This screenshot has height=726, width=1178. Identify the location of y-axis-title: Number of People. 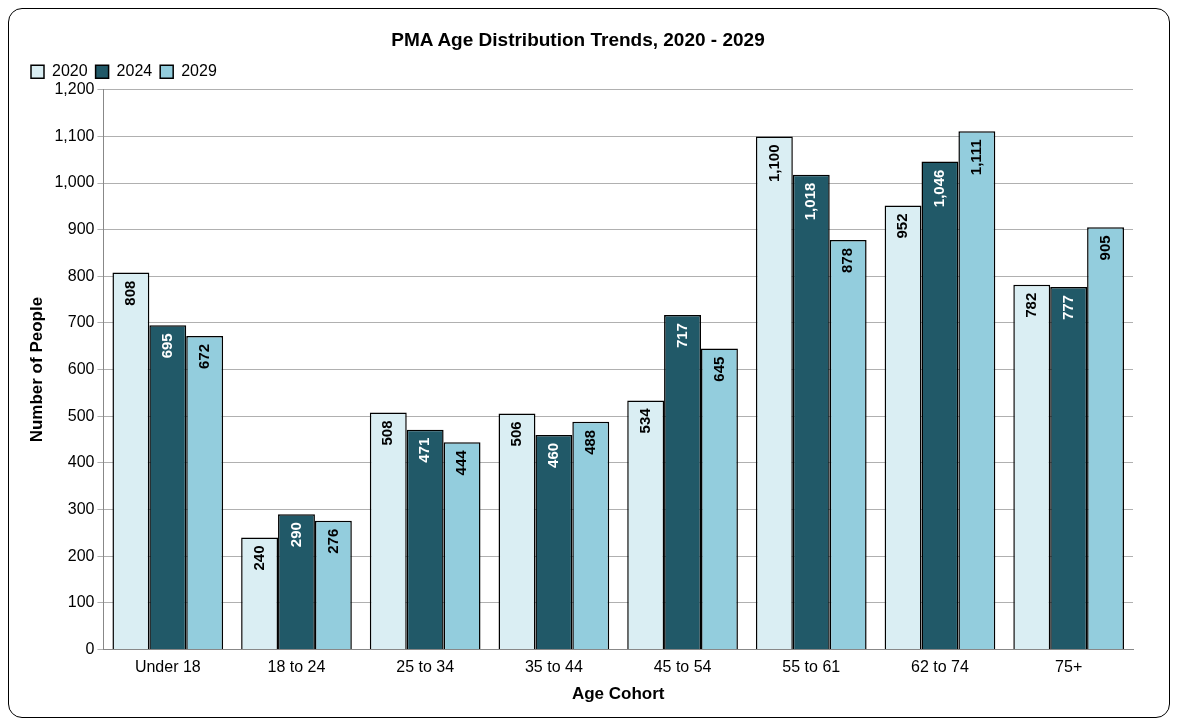
(36, 369).